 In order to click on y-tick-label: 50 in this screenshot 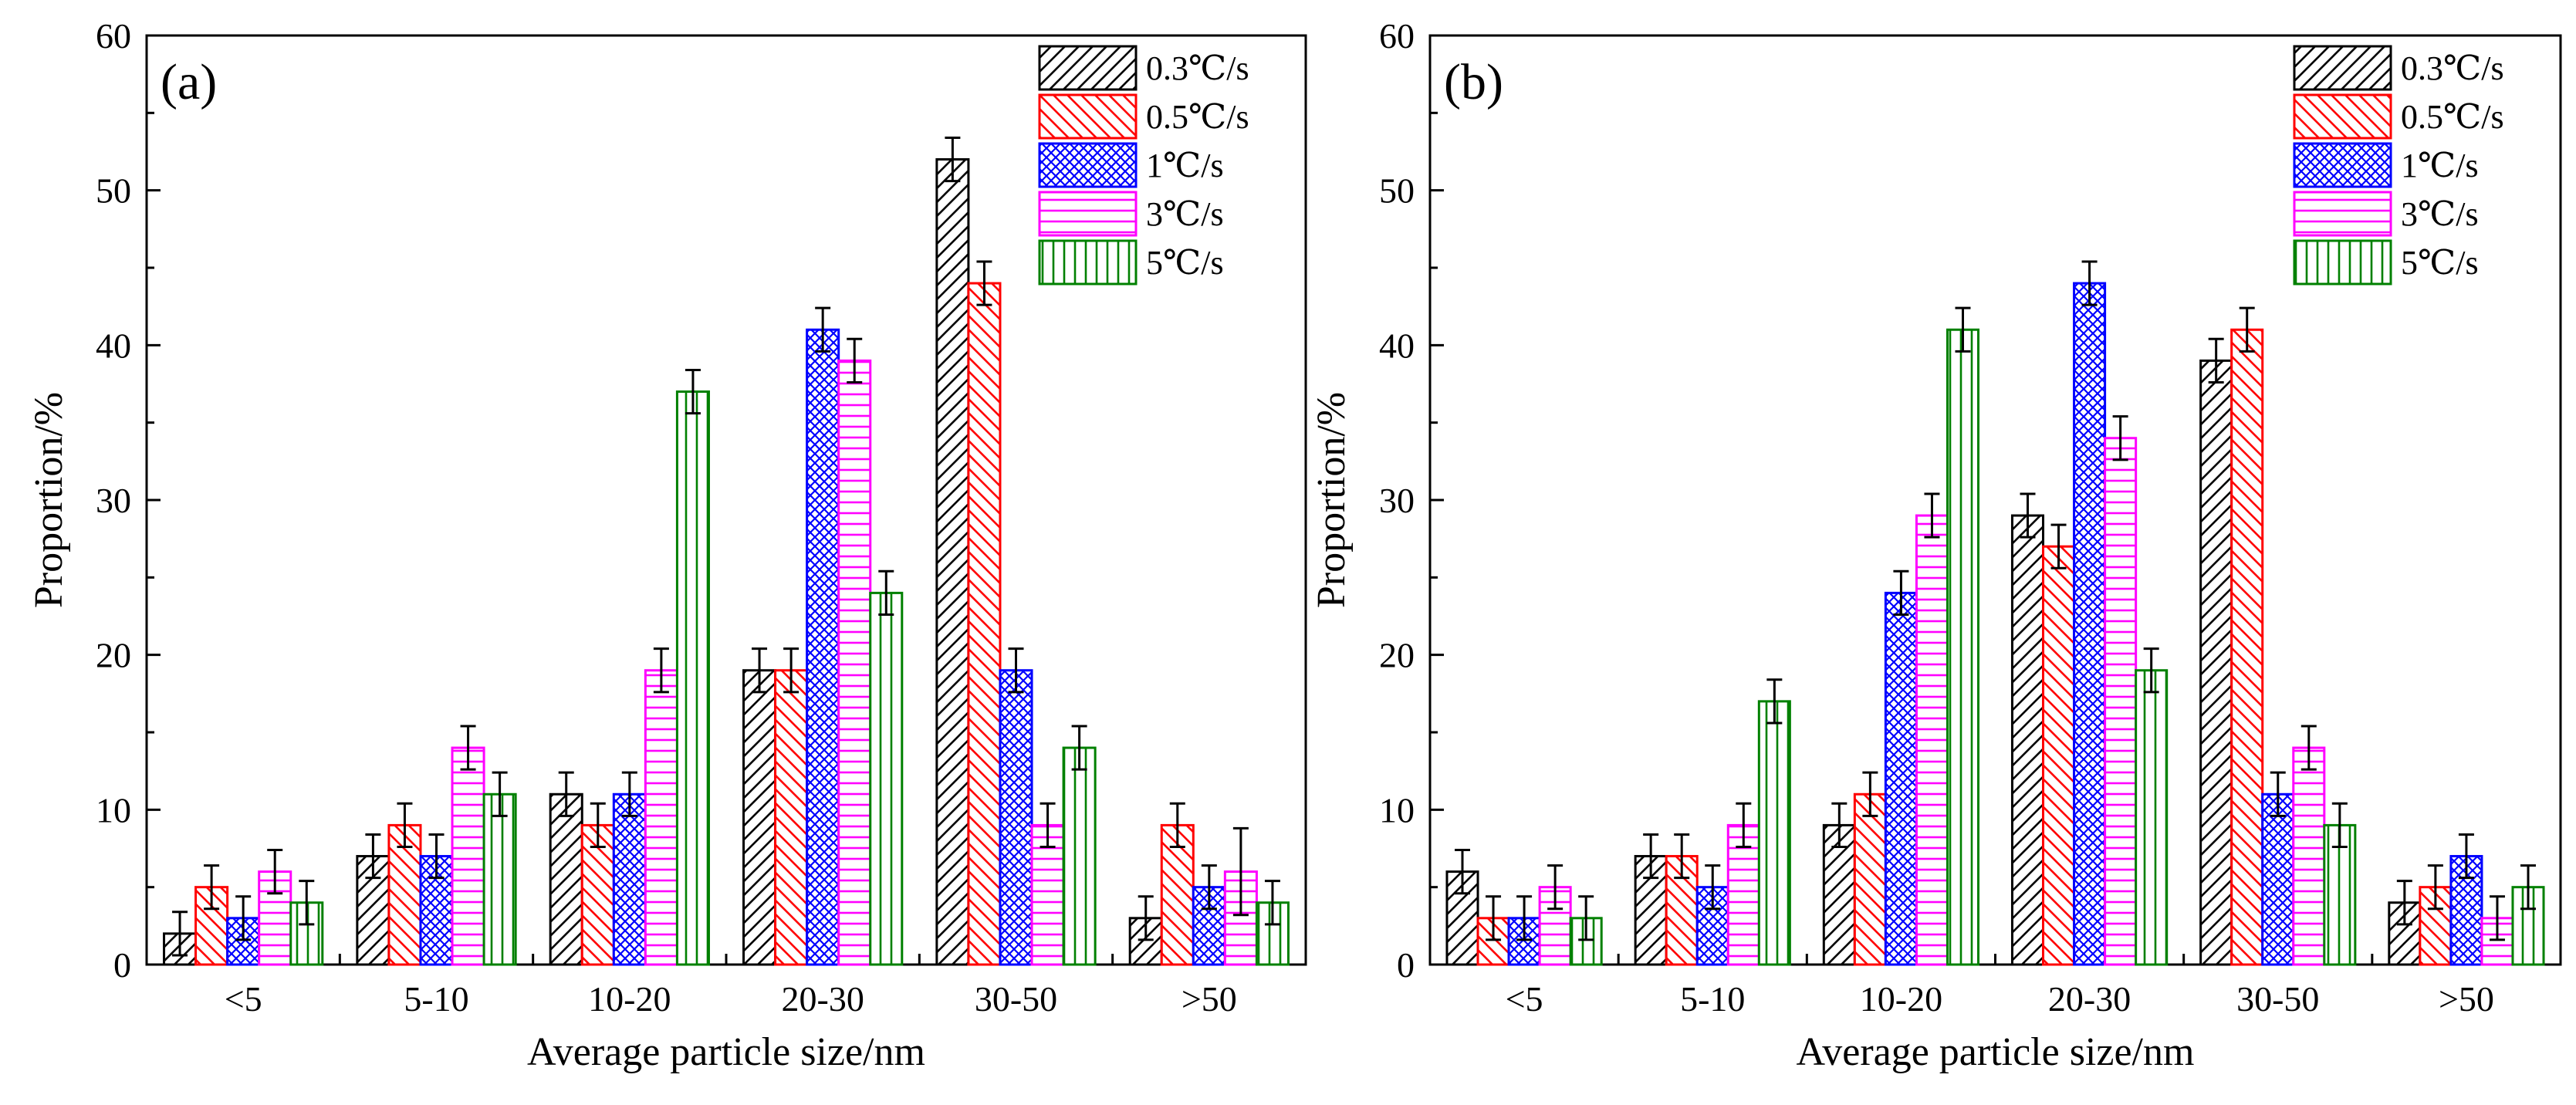, I will do `click(113, 191)`.